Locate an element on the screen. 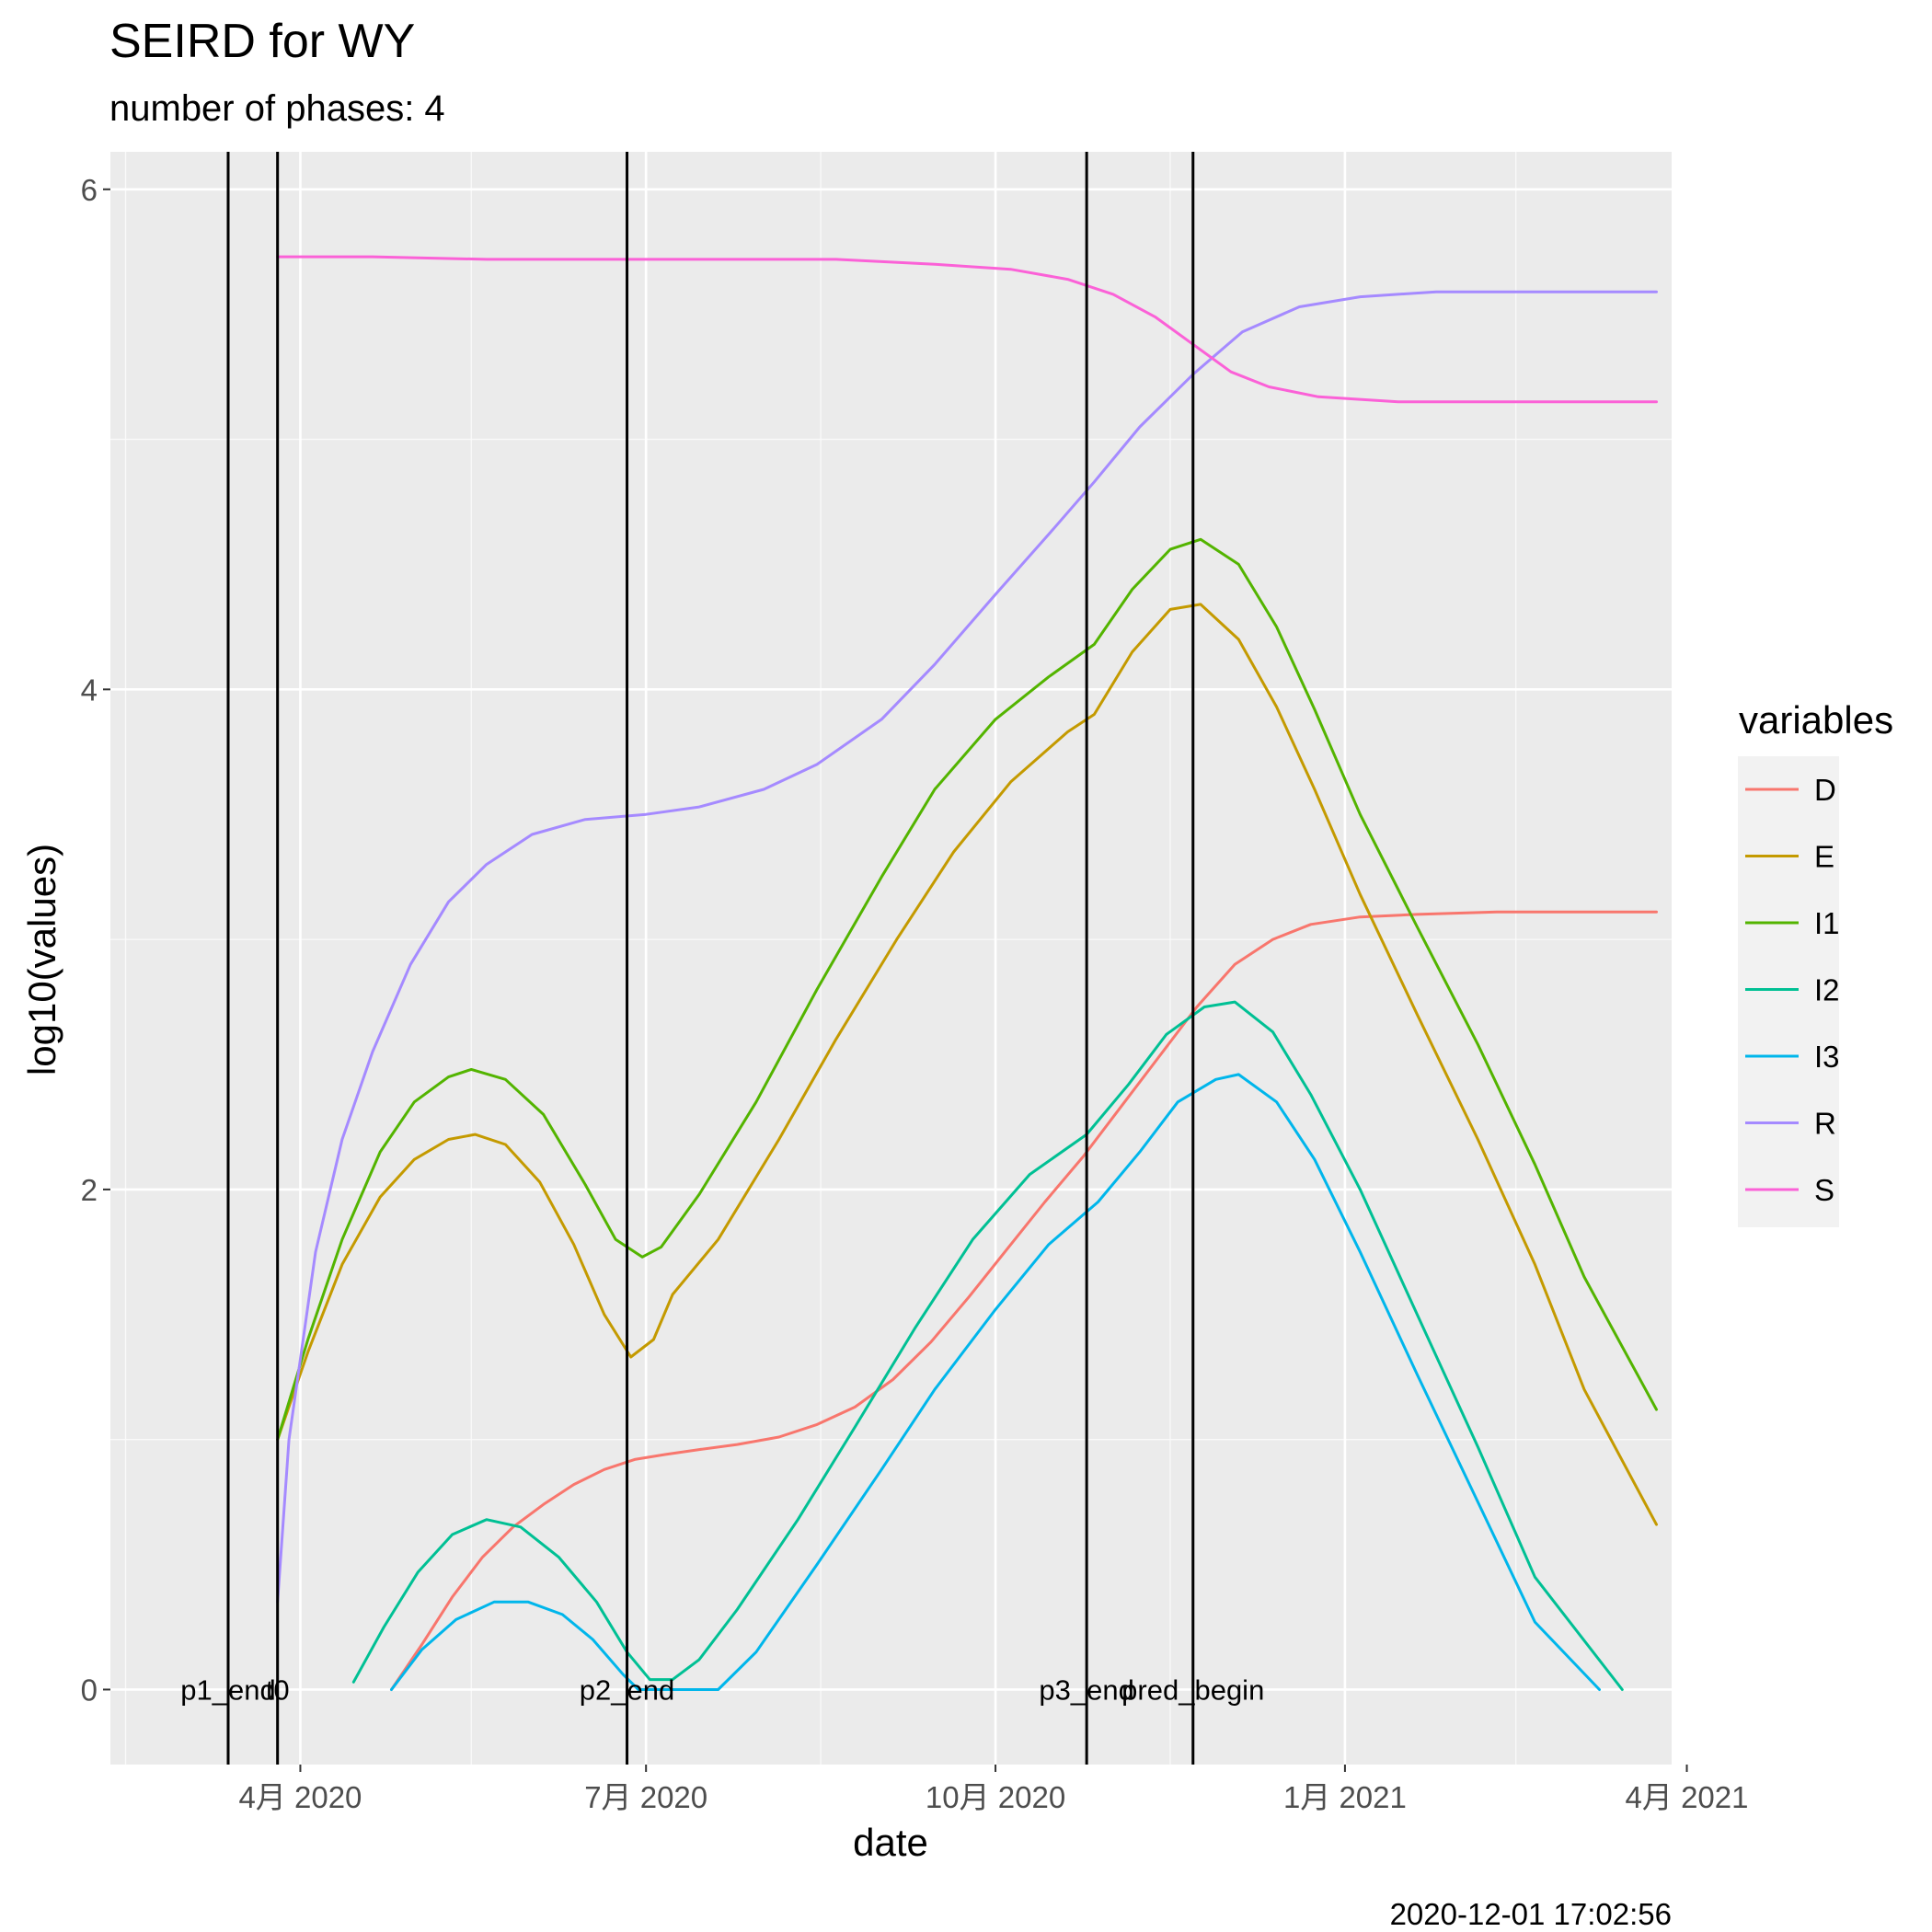 This screenshot has height=1932, width=1932. legend: DE I1 I2 I3 RS is located at coordinates (1792, 990).